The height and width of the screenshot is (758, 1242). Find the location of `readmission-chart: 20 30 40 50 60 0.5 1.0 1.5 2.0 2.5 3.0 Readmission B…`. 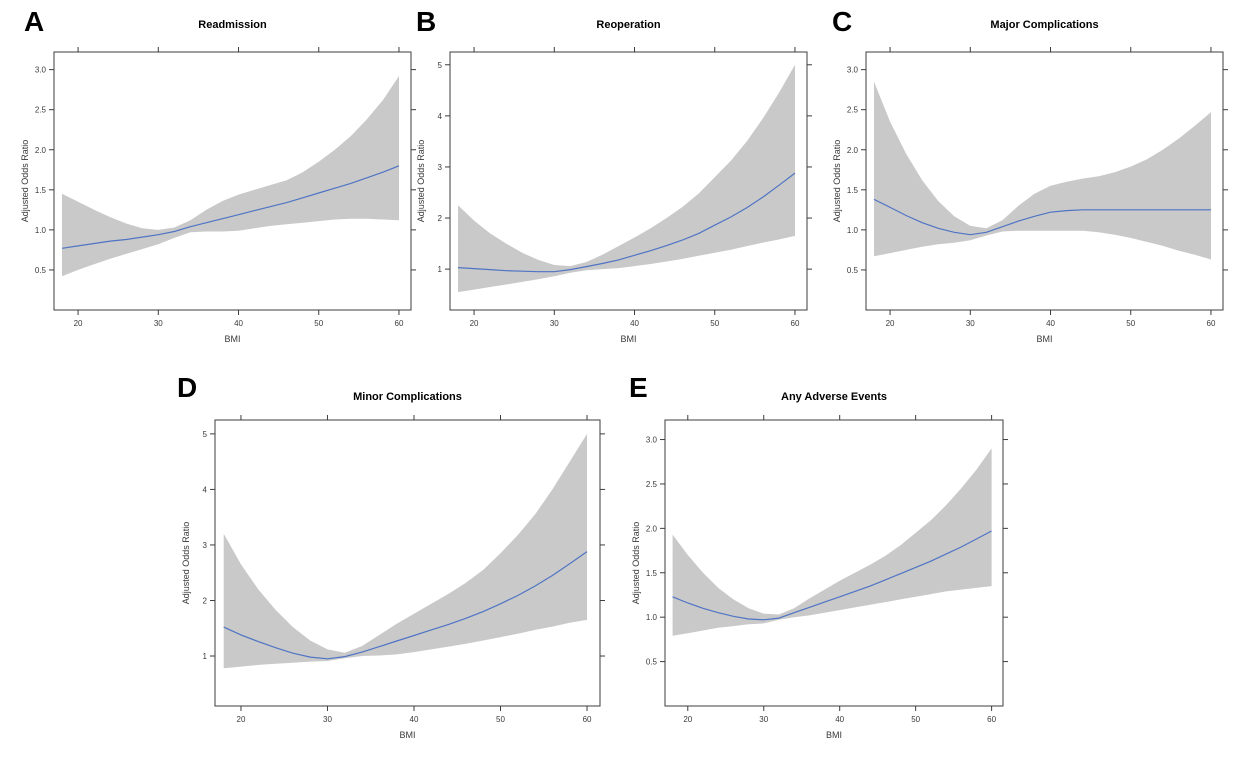

readmission-chart: 20 30 40 50 60 0.5 1.0 1.5 2.0 2.5 3.0 Readmission B… is located at coordinates (218, 181).